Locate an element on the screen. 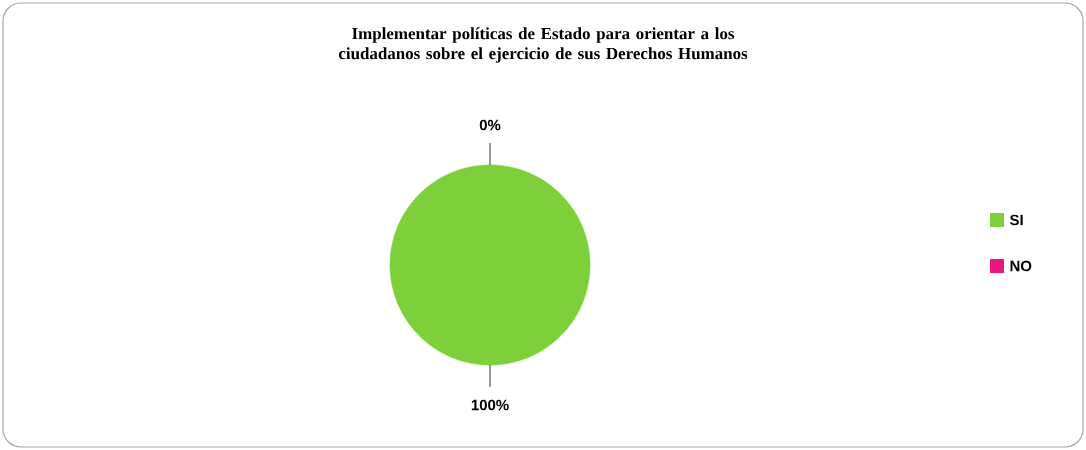  chart-title: Implementar políticas de Estado para orientar a los ciudadanos sobre el ejercicio de sus Derechos Humanos is located at coordinates (543, 45).